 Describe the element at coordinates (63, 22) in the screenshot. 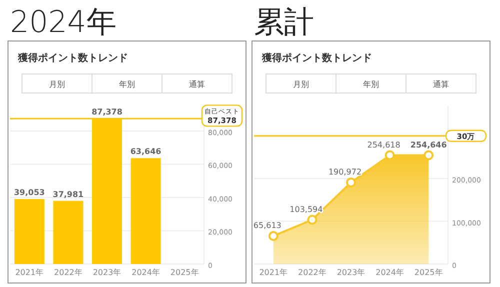

I see `chart-title: 2024年` at that location.